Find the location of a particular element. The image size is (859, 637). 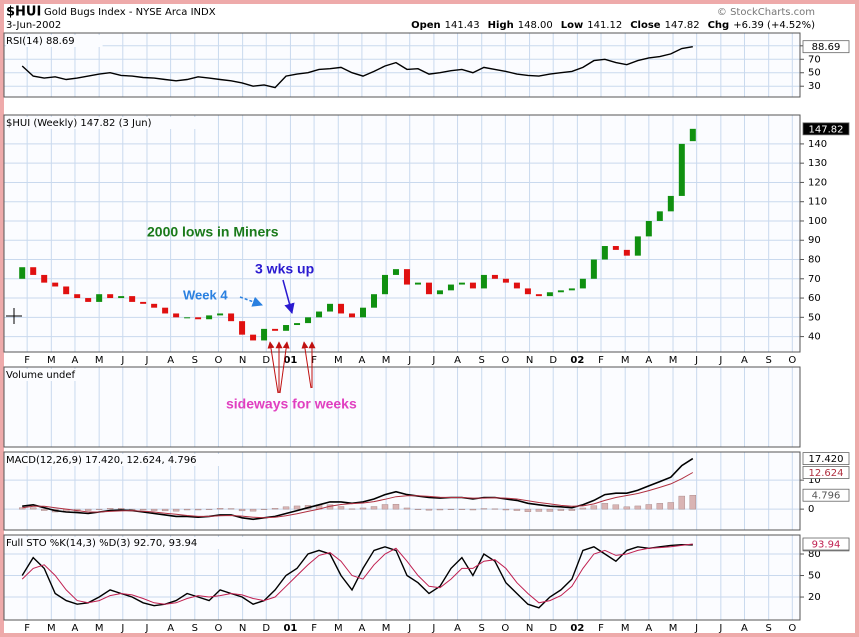

symbol: $HUI is located at coordinates (23, 12).